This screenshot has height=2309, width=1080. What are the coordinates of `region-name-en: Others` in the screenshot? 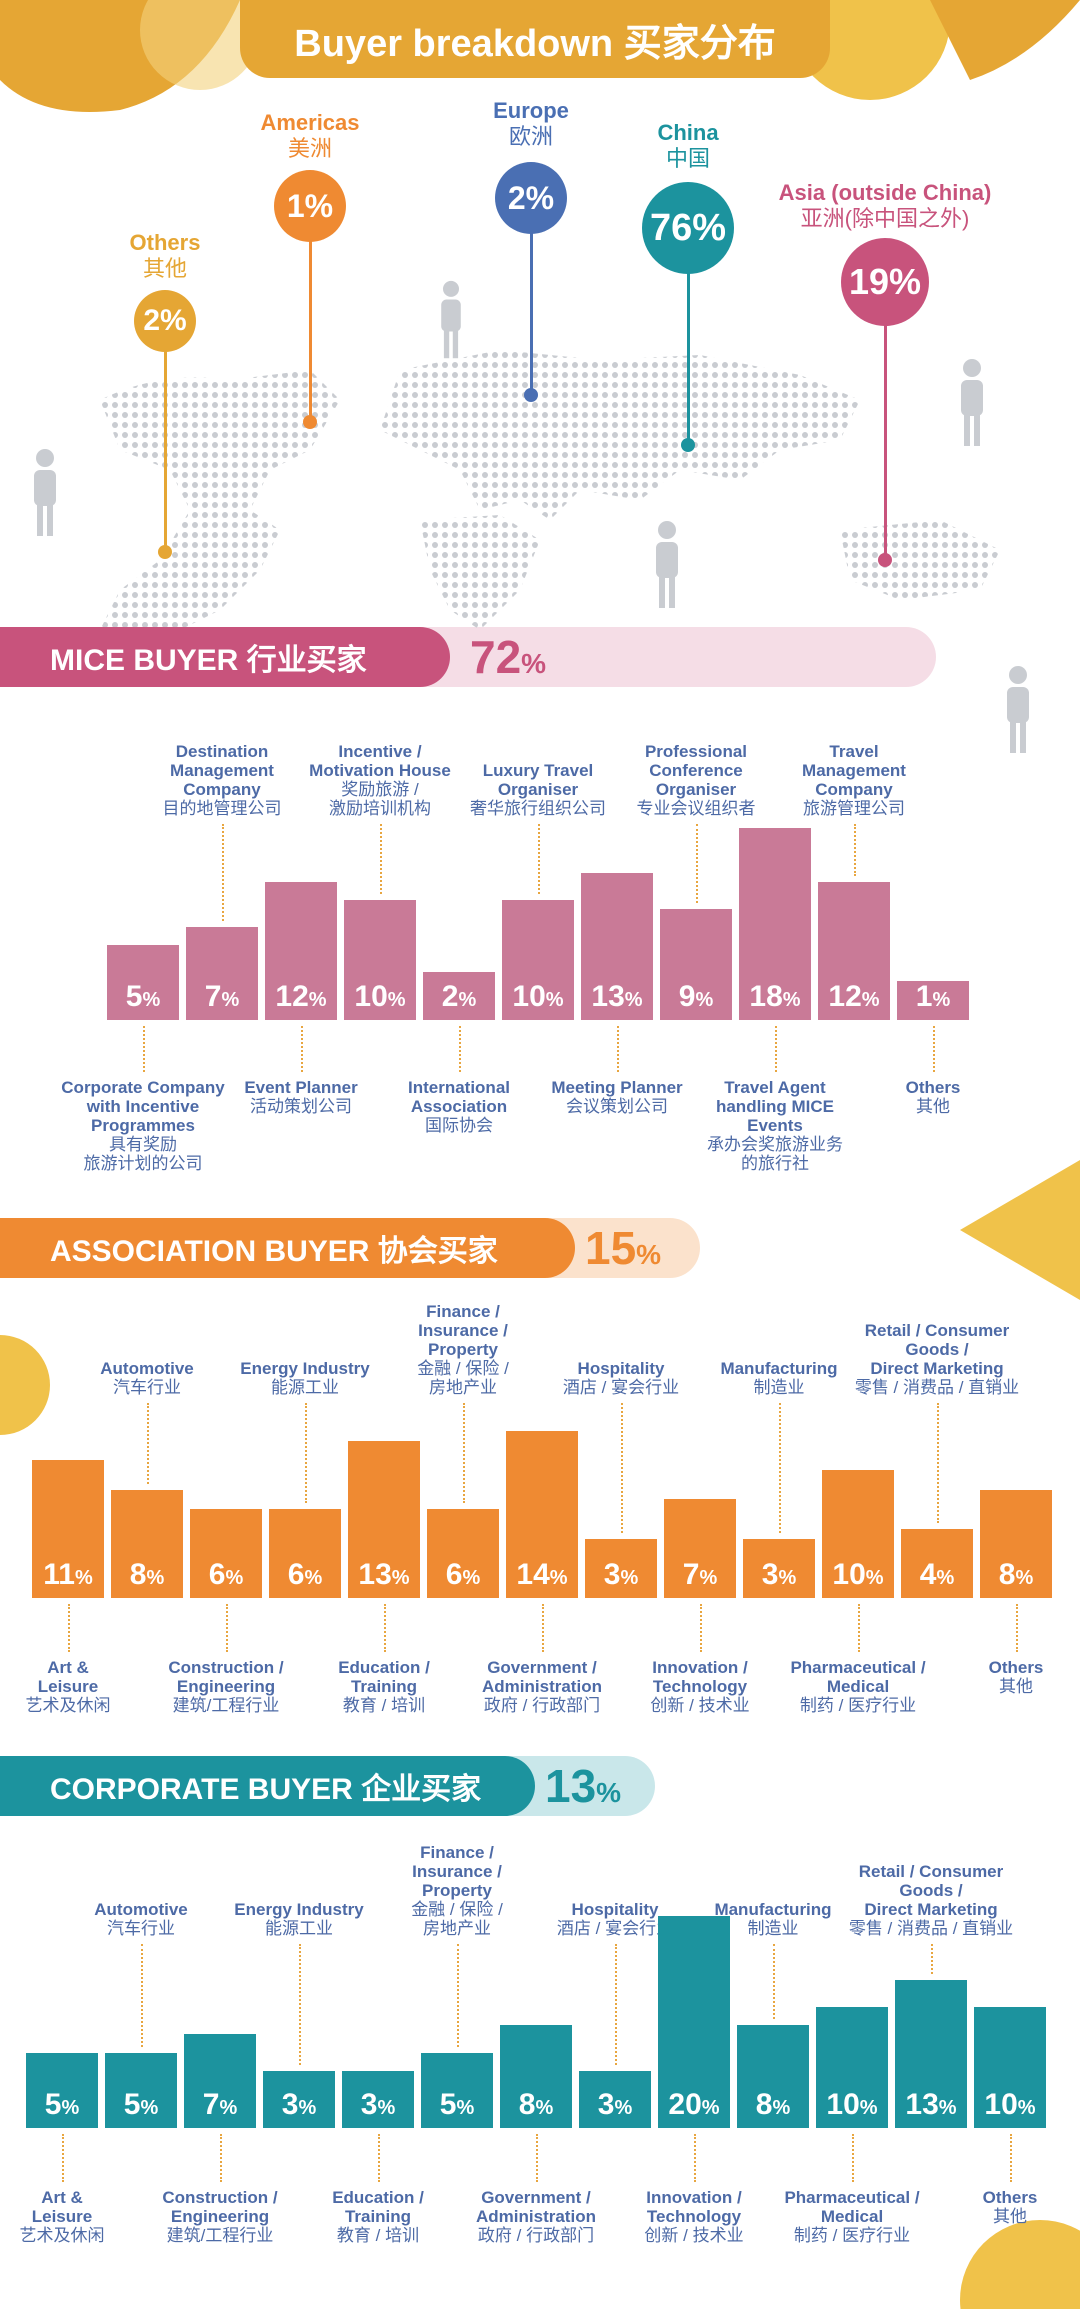 It's located at (165, 242).